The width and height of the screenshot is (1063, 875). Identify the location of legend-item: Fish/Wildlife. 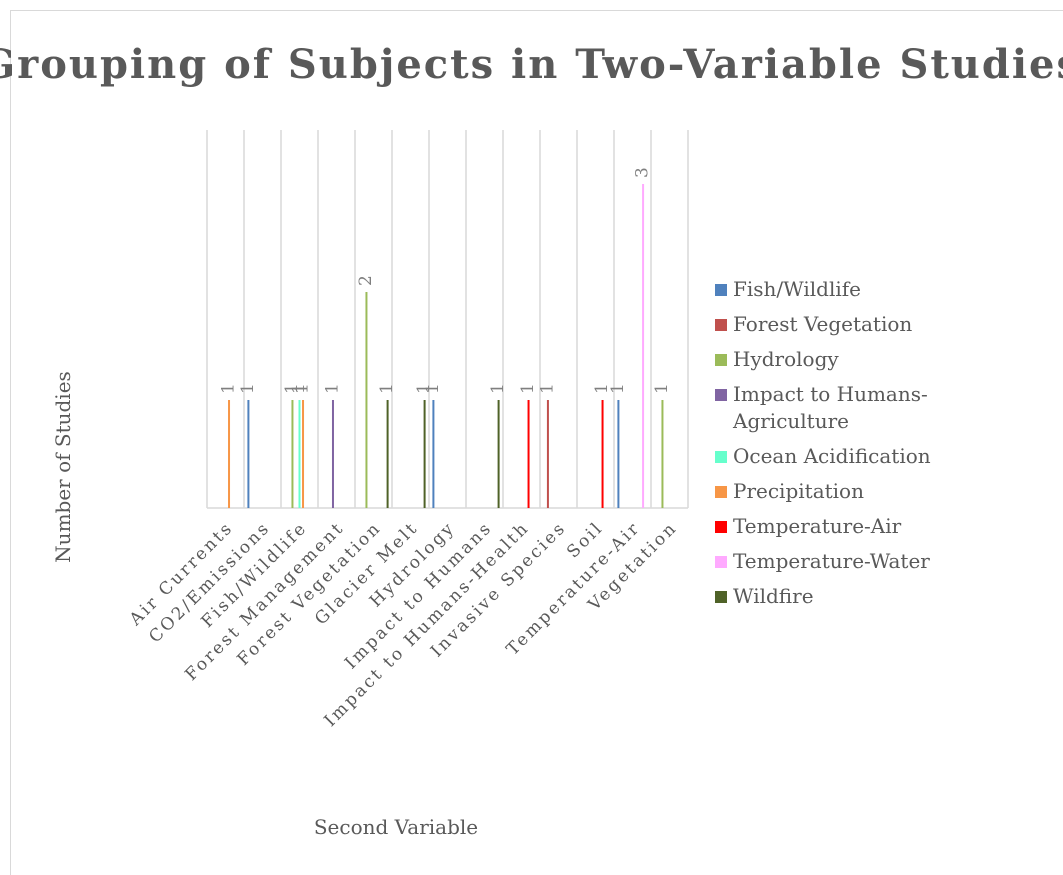
(865, 289).